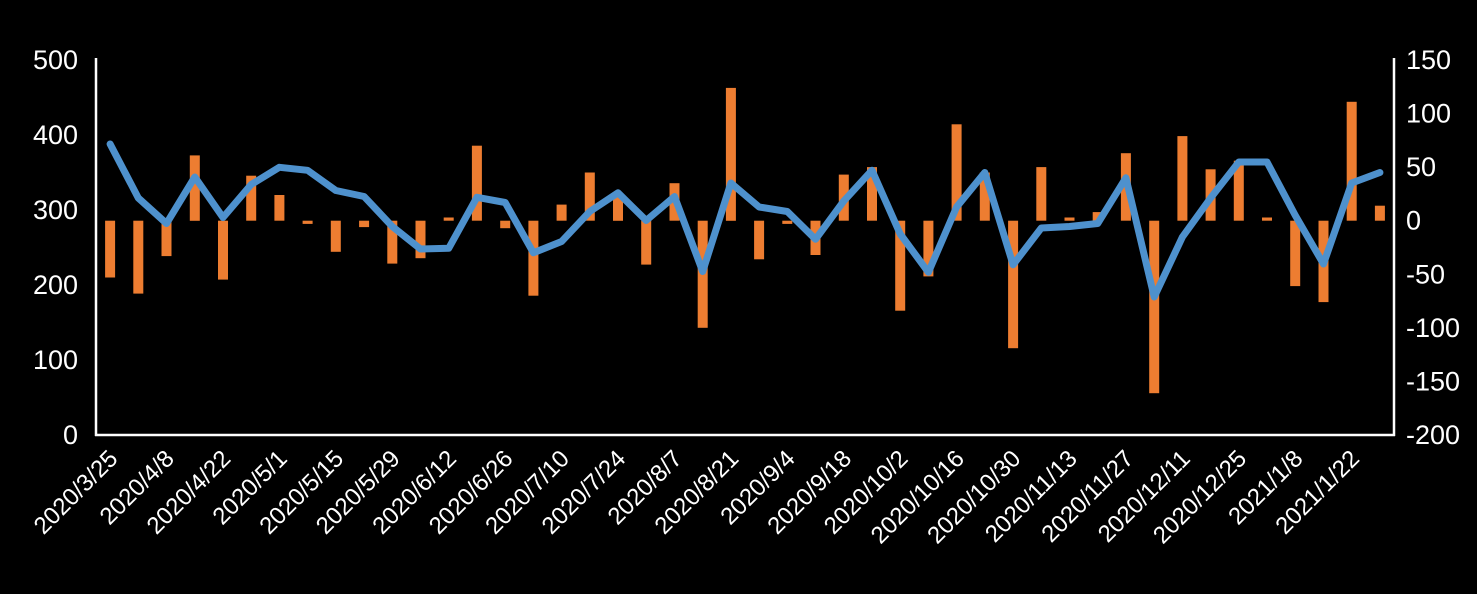  What do you see at coordinates (55, 360) in the screenshot?
I see `left-axis-tick-label: 100` at bounding box center [55, 360].